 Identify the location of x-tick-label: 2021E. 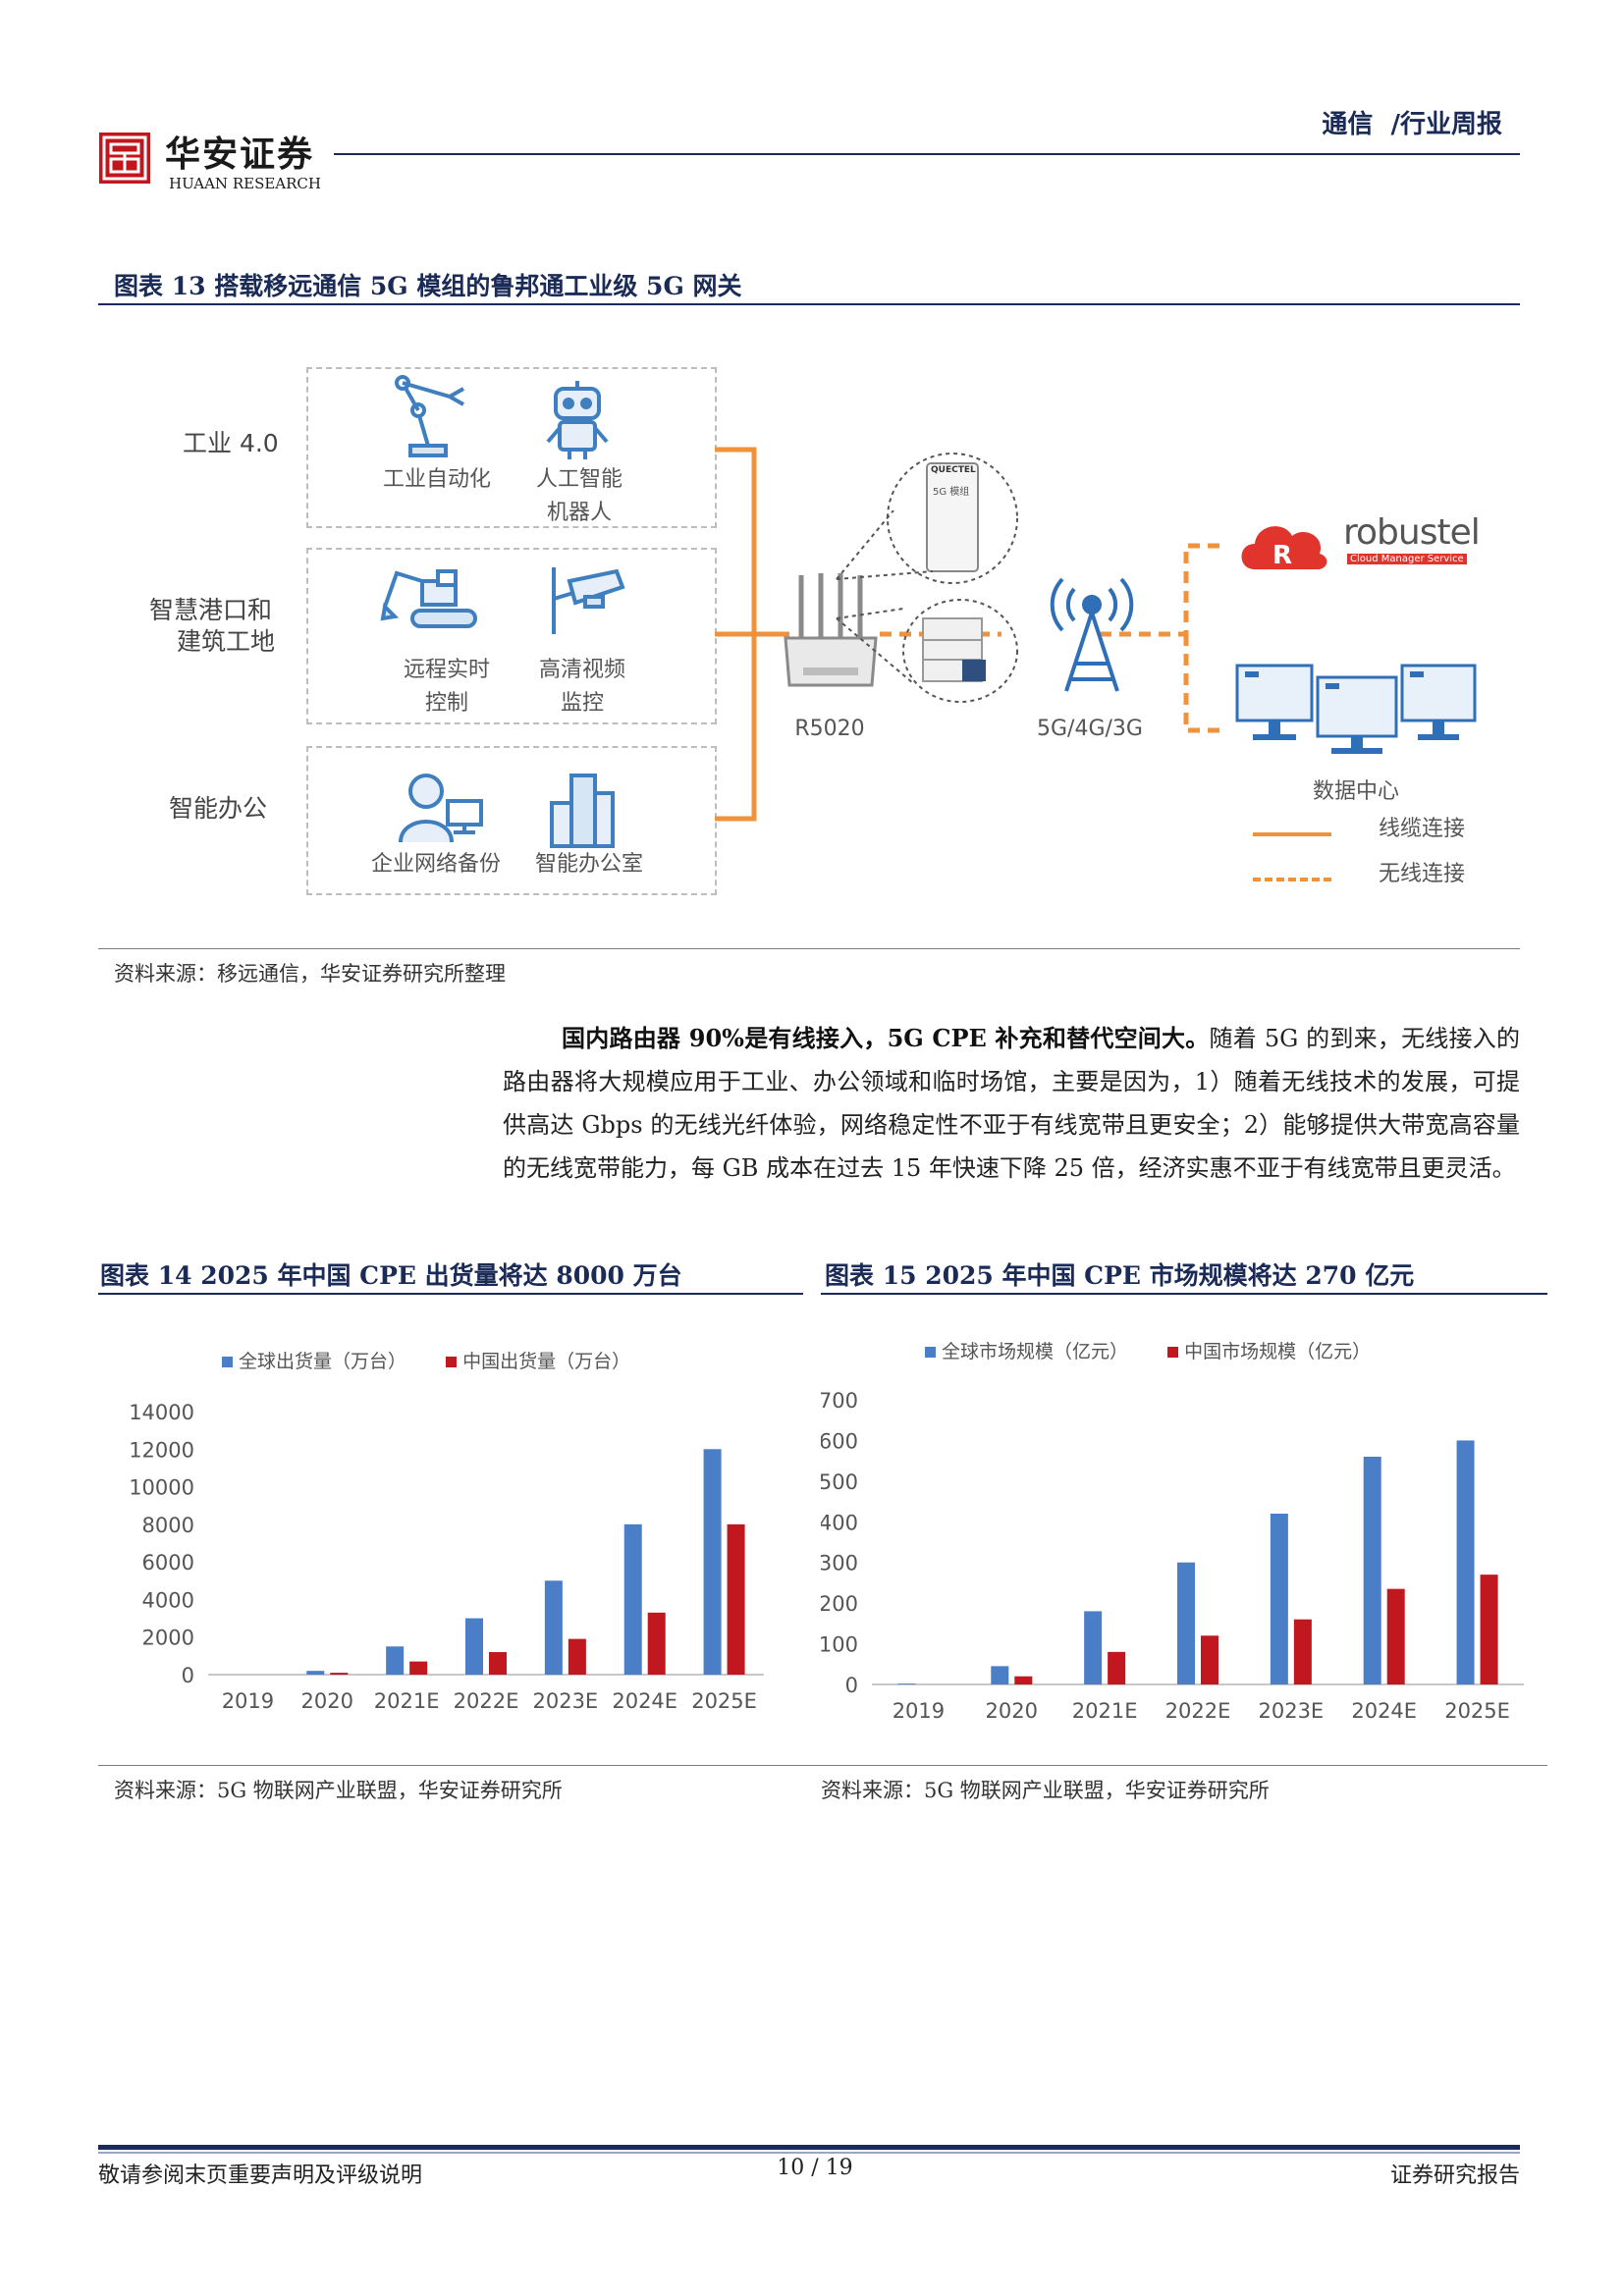
(407, 1701).